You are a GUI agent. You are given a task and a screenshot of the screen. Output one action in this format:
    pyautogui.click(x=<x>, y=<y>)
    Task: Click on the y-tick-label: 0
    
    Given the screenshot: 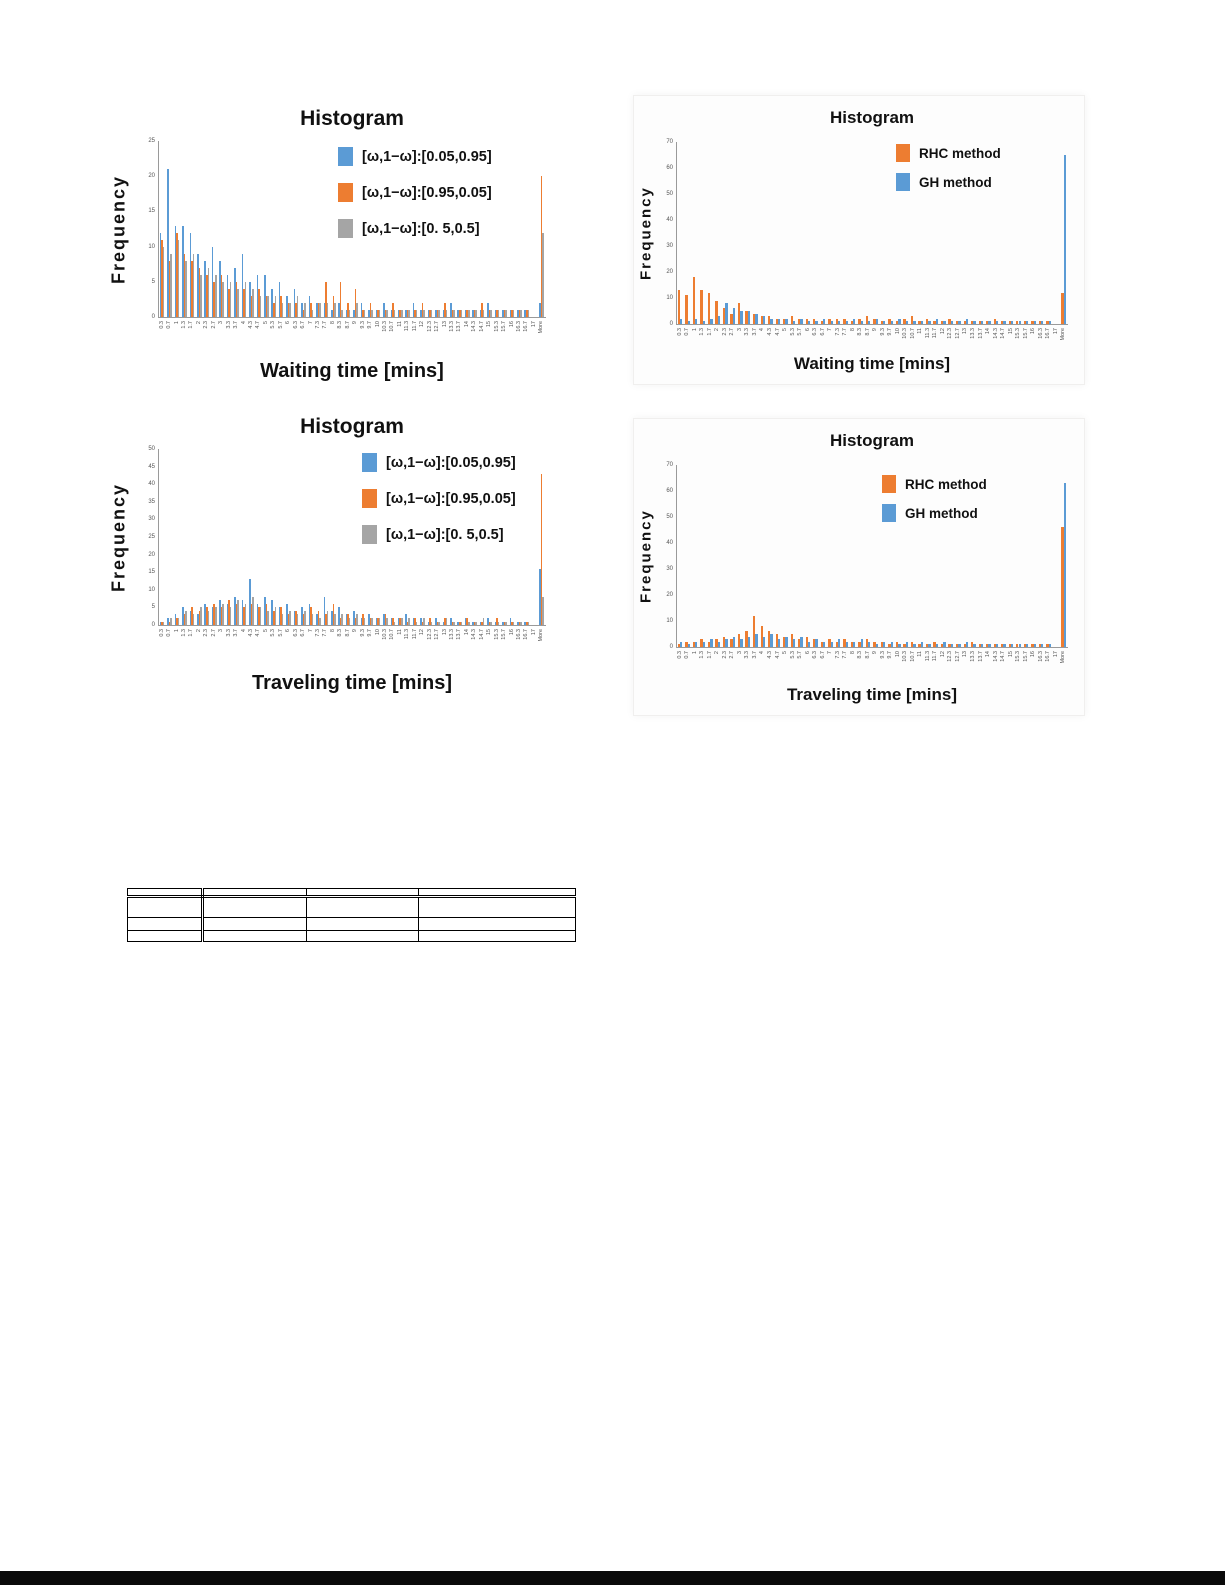 What is the action you would take?
    pyautogui.click(x=153, y=317)
    